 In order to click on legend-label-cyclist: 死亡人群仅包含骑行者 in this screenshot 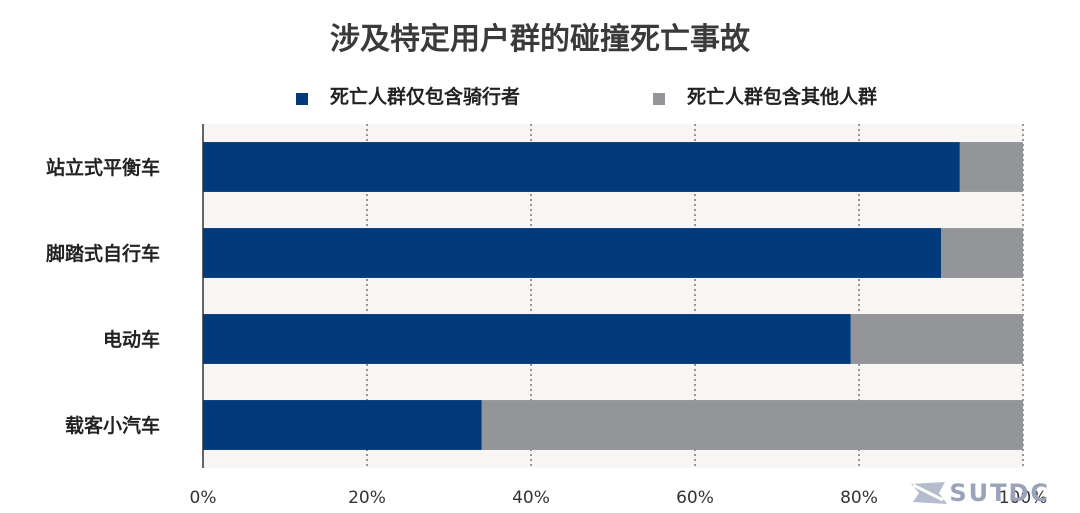, I will do `click(425, 97)`.